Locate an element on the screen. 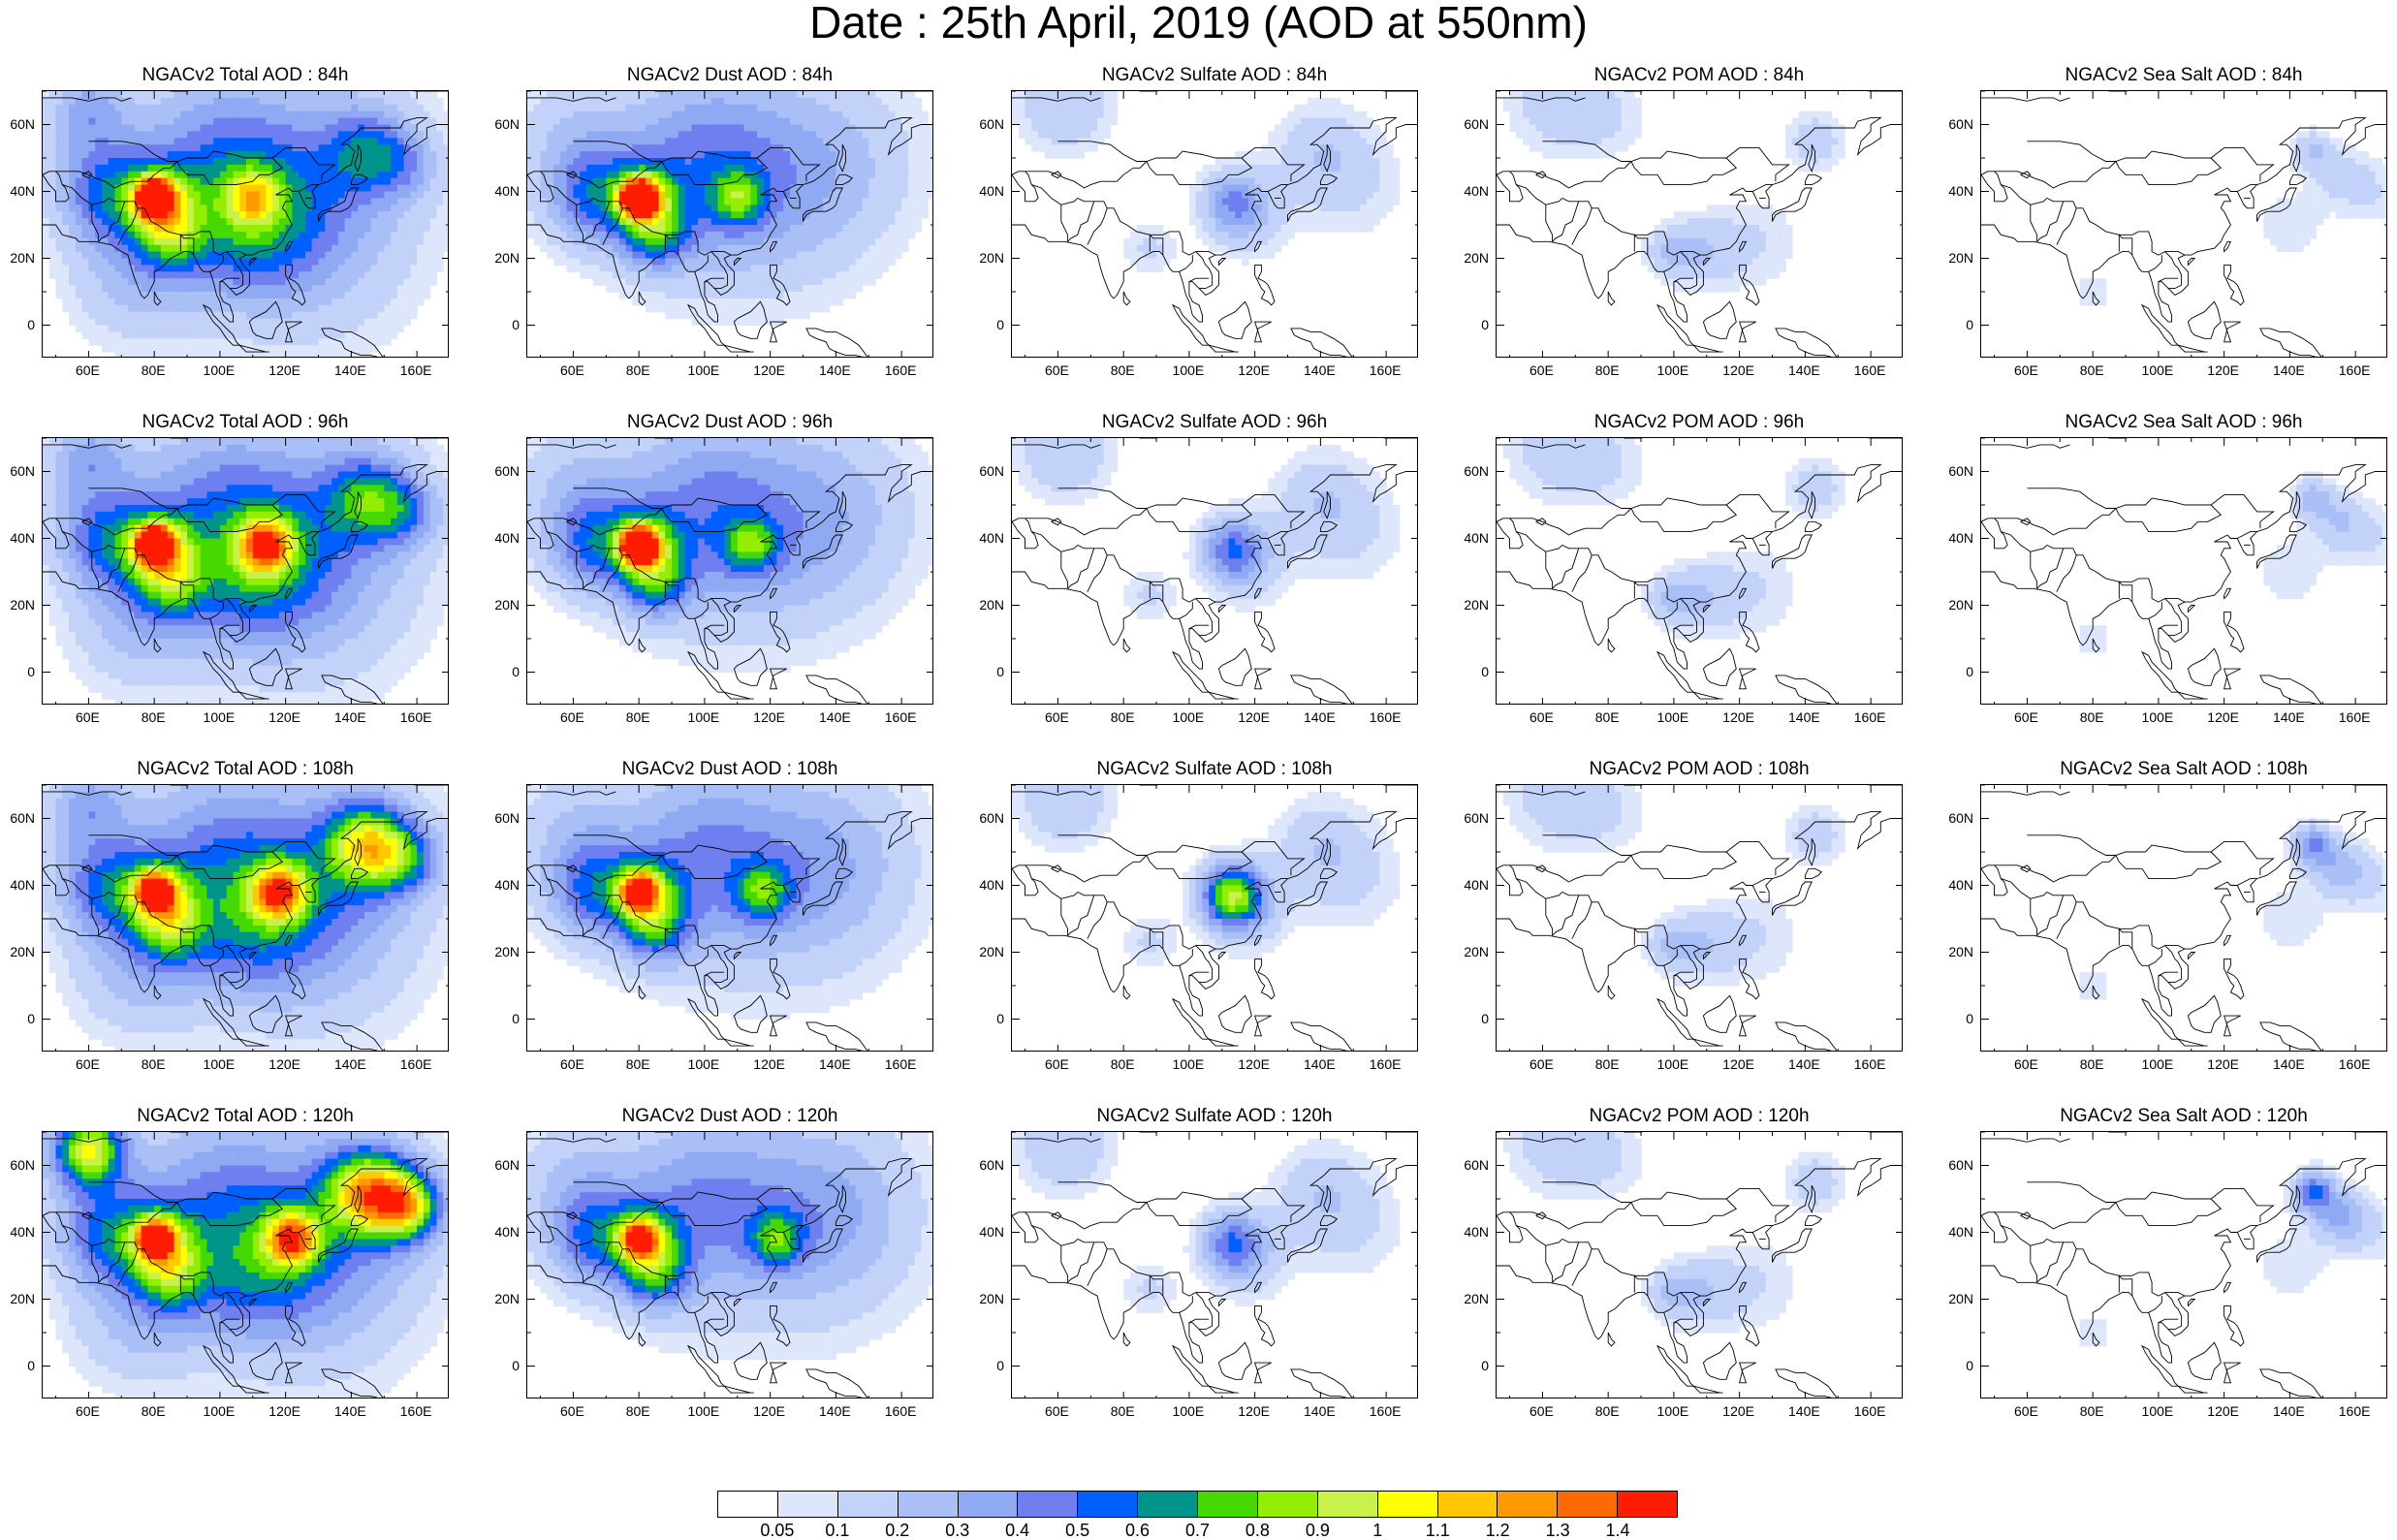 The height and width of the screenshot is (1540, 2397). colorbar-label: 0.4 is located at coordinates (1018, 1530).